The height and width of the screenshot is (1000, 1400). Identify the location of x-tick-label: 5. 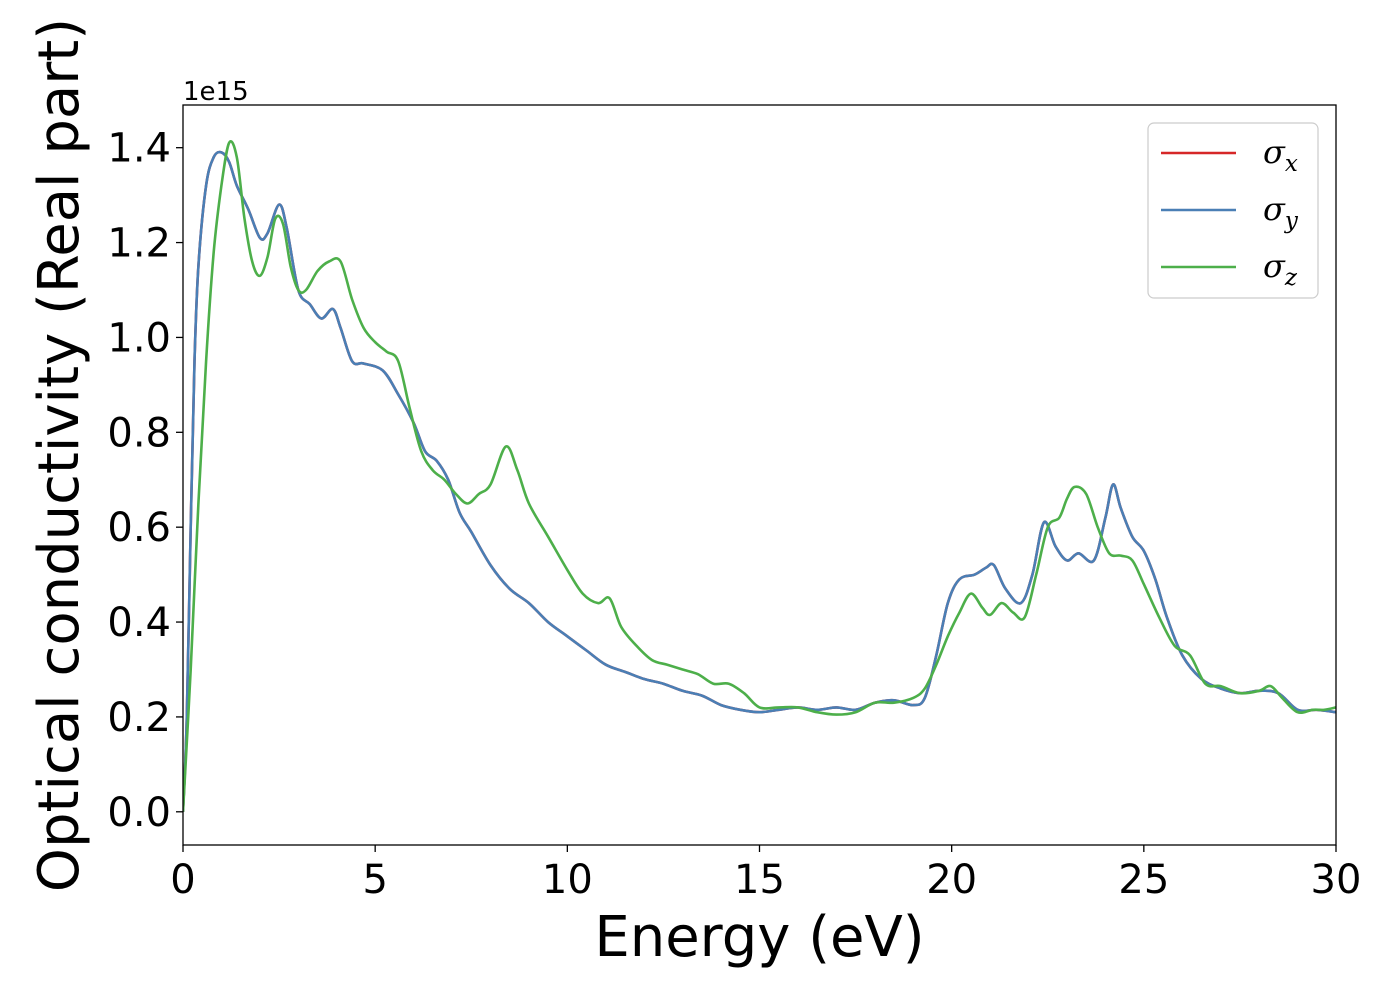
(374, 880).